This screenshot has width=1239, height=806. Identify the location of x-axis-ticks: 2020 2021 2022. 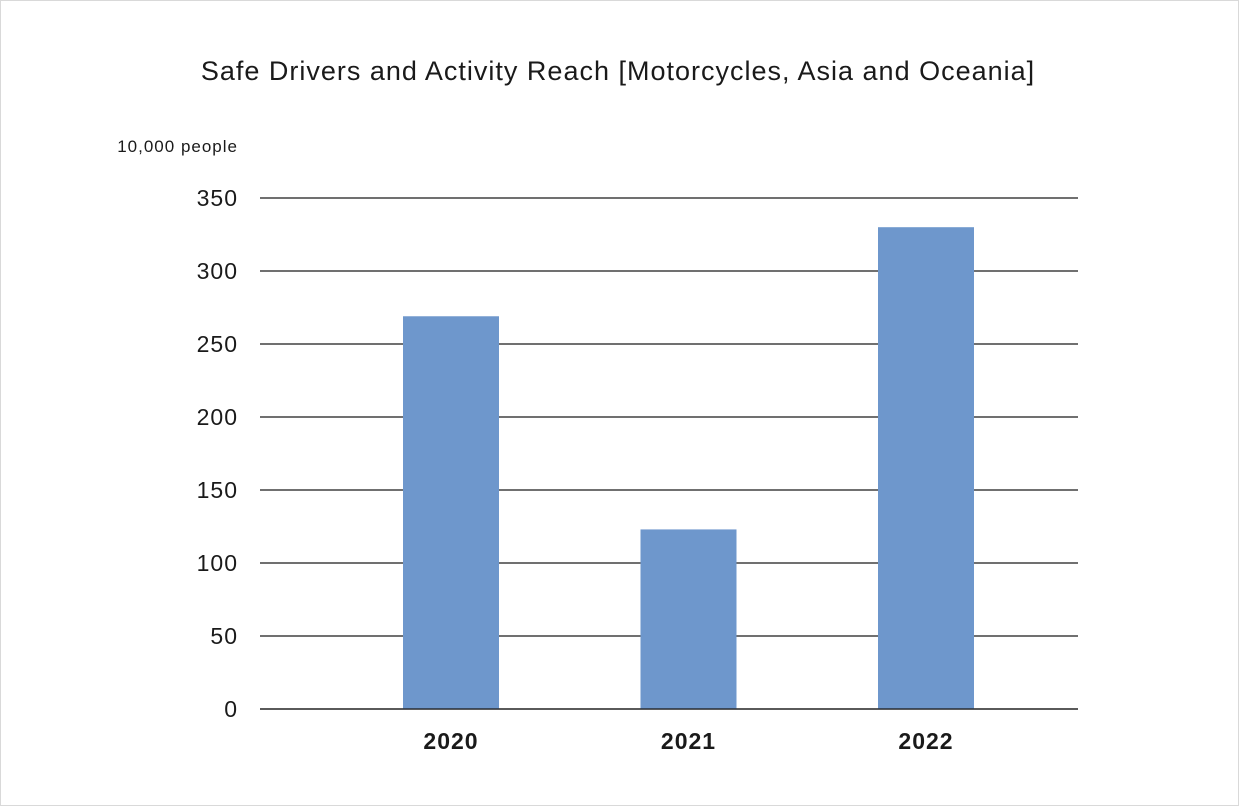
(688, 741).